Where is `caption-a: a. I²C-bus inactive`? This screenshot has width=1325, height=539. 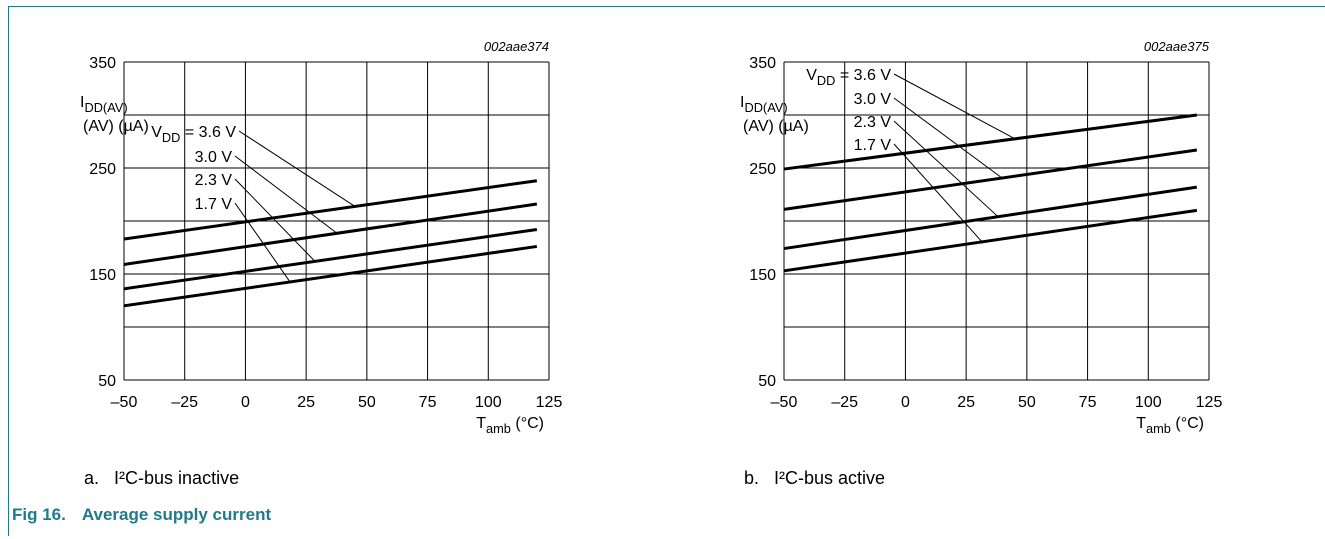
caption-a: a. I²C-bus inactive is located at coordinates (161, 478).